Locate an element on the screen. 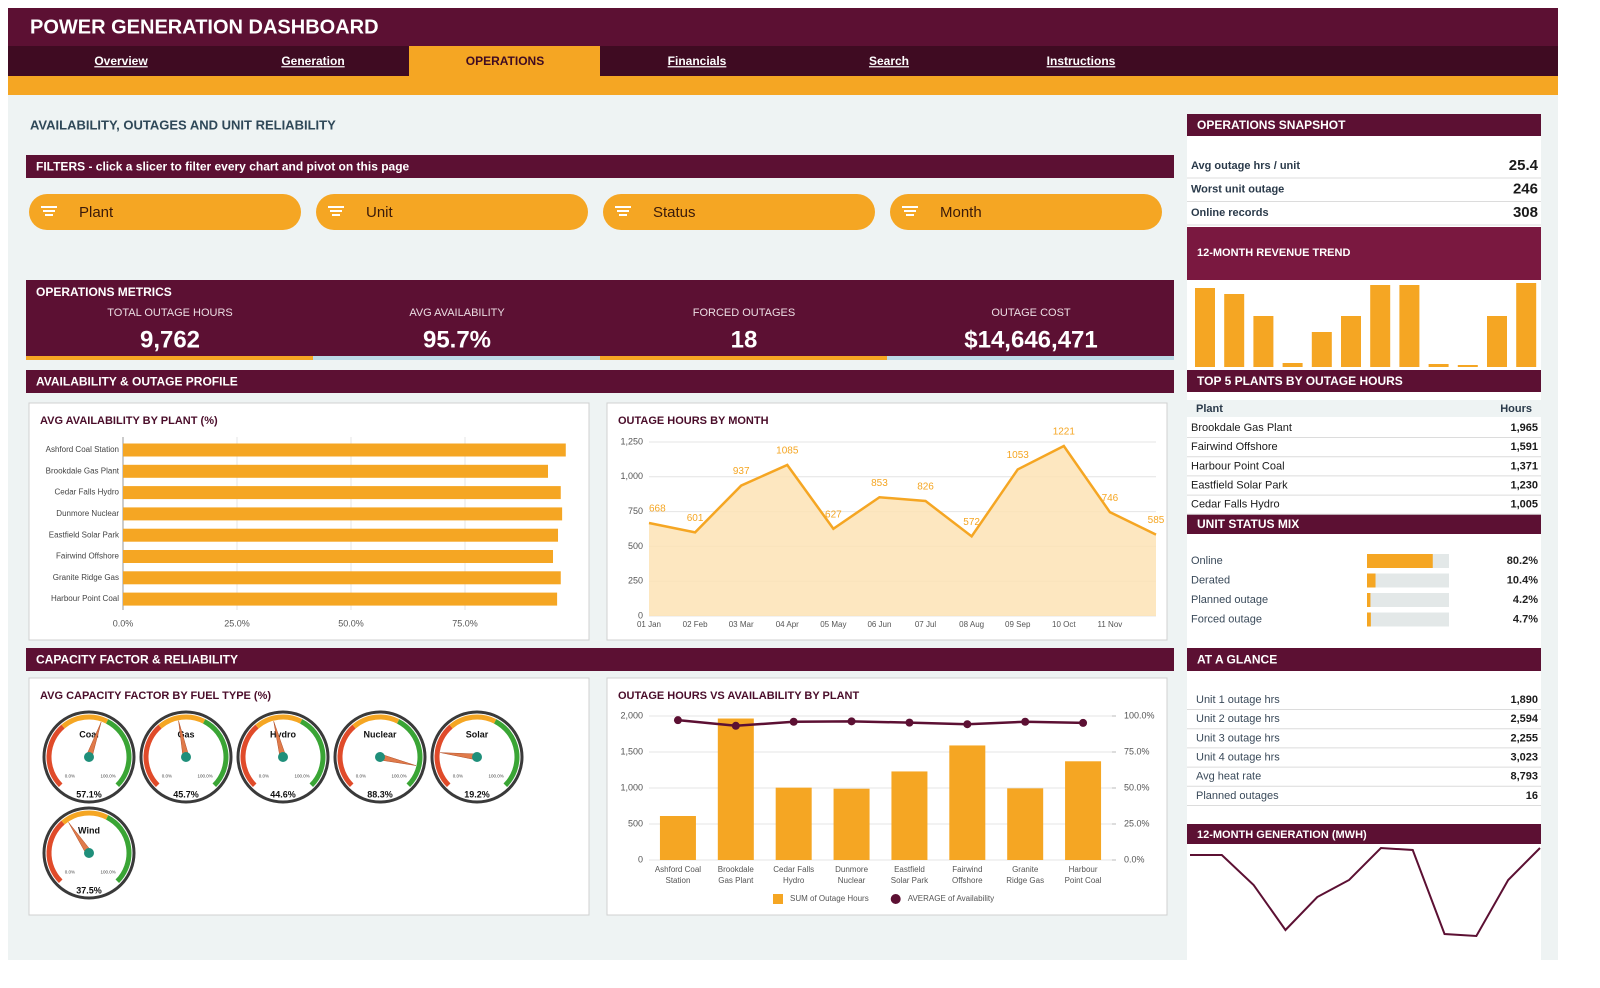 Image resolution: width=1600 pixels, height=988 pixels. nav-tab: Search is located at coordinates (889, 61).